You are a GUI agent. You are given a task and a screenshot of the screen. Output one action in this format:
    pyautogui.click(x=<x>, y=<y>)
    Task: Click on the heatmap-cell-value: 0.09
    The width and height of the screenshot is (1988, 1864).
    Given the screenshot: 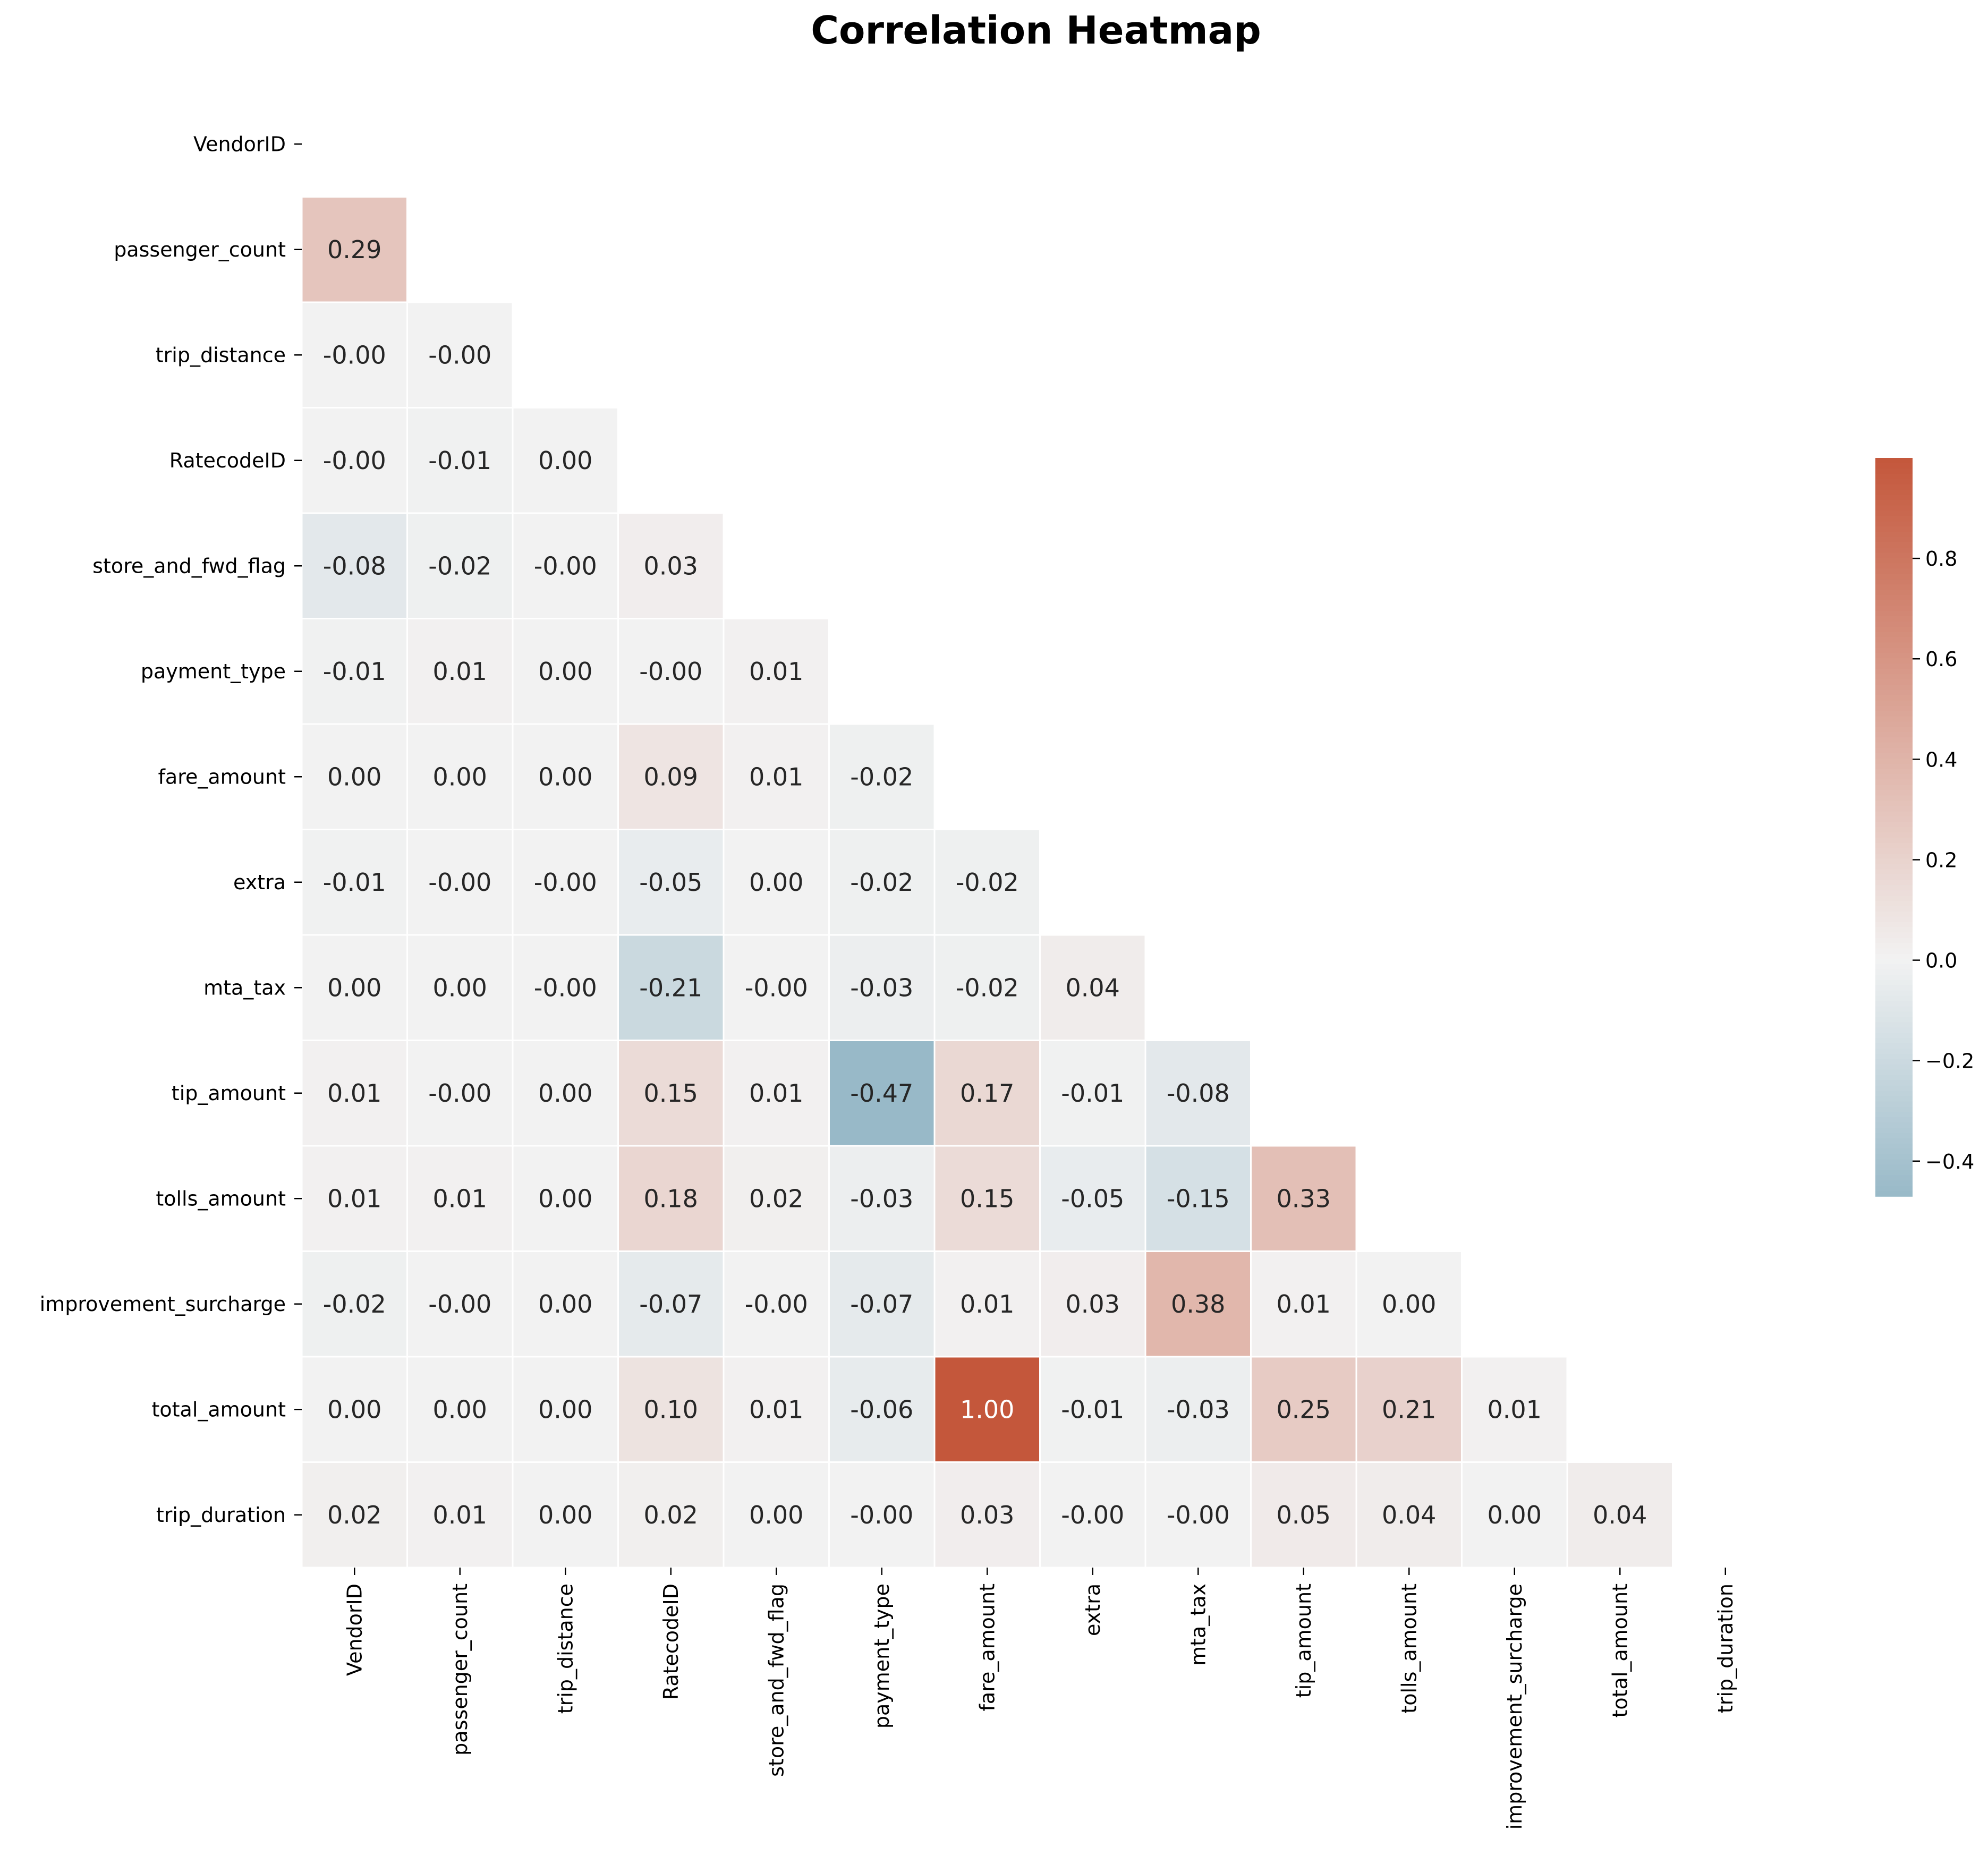 What is the action you would take?
    pyautogui.click(x=671, y=776)
    